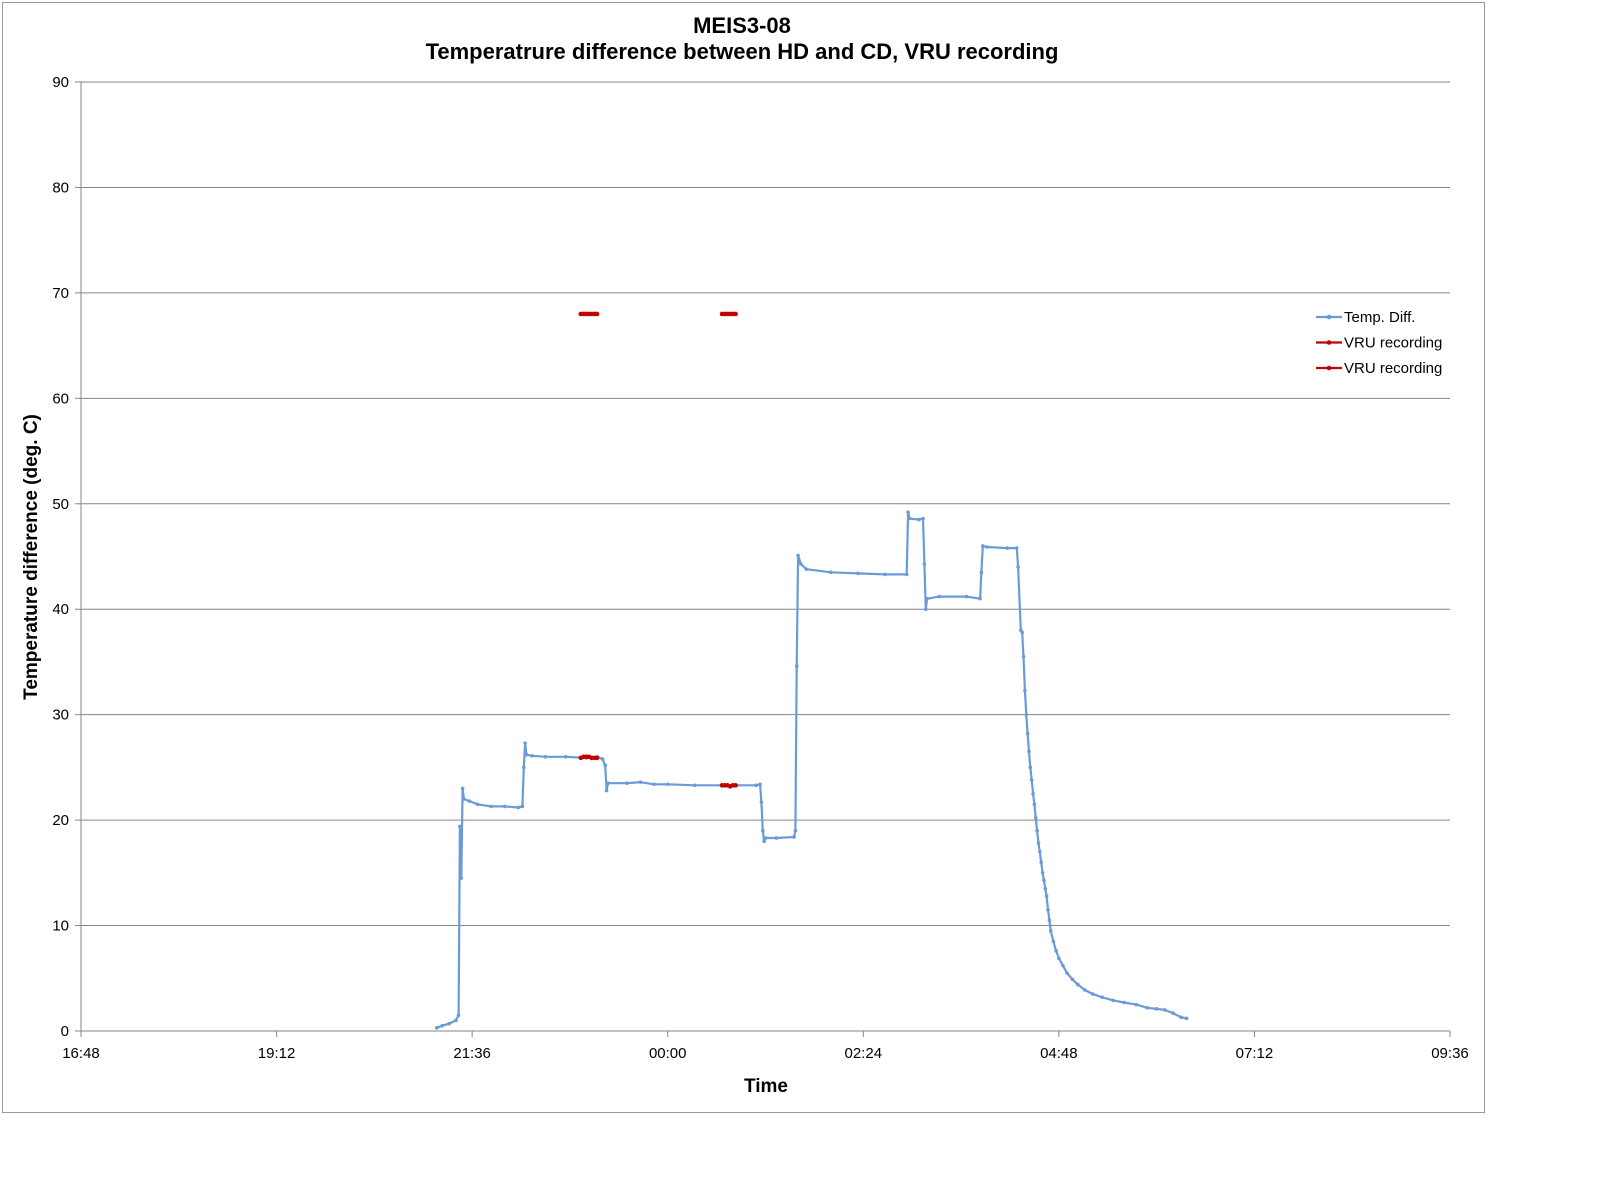 This screenshot has height=1202, width=1598. I want to click on y-tick-label: 90, so click(60, 82).